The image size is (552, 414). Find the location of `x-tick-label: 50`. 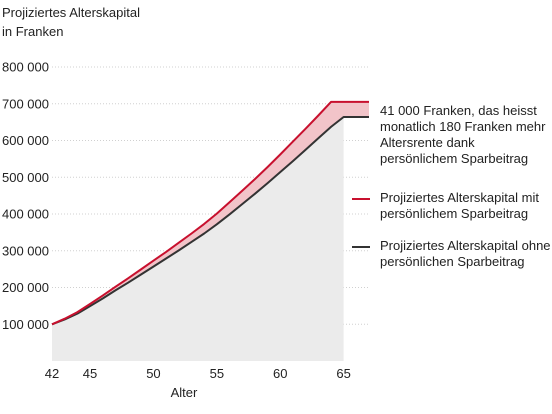

x-tick-label: 50 is located at coordinates (153, 373).